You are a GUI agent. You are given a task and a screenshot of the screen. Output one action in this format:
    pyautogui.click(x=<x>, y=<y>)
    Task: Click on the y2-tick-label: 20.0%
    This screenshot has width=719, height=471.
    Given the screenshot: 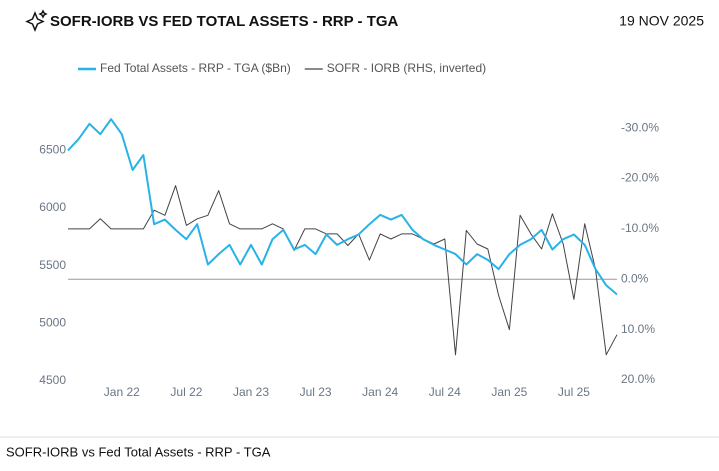 What is the action you would take?
    pyautogui.click(x=638, y=379)
    